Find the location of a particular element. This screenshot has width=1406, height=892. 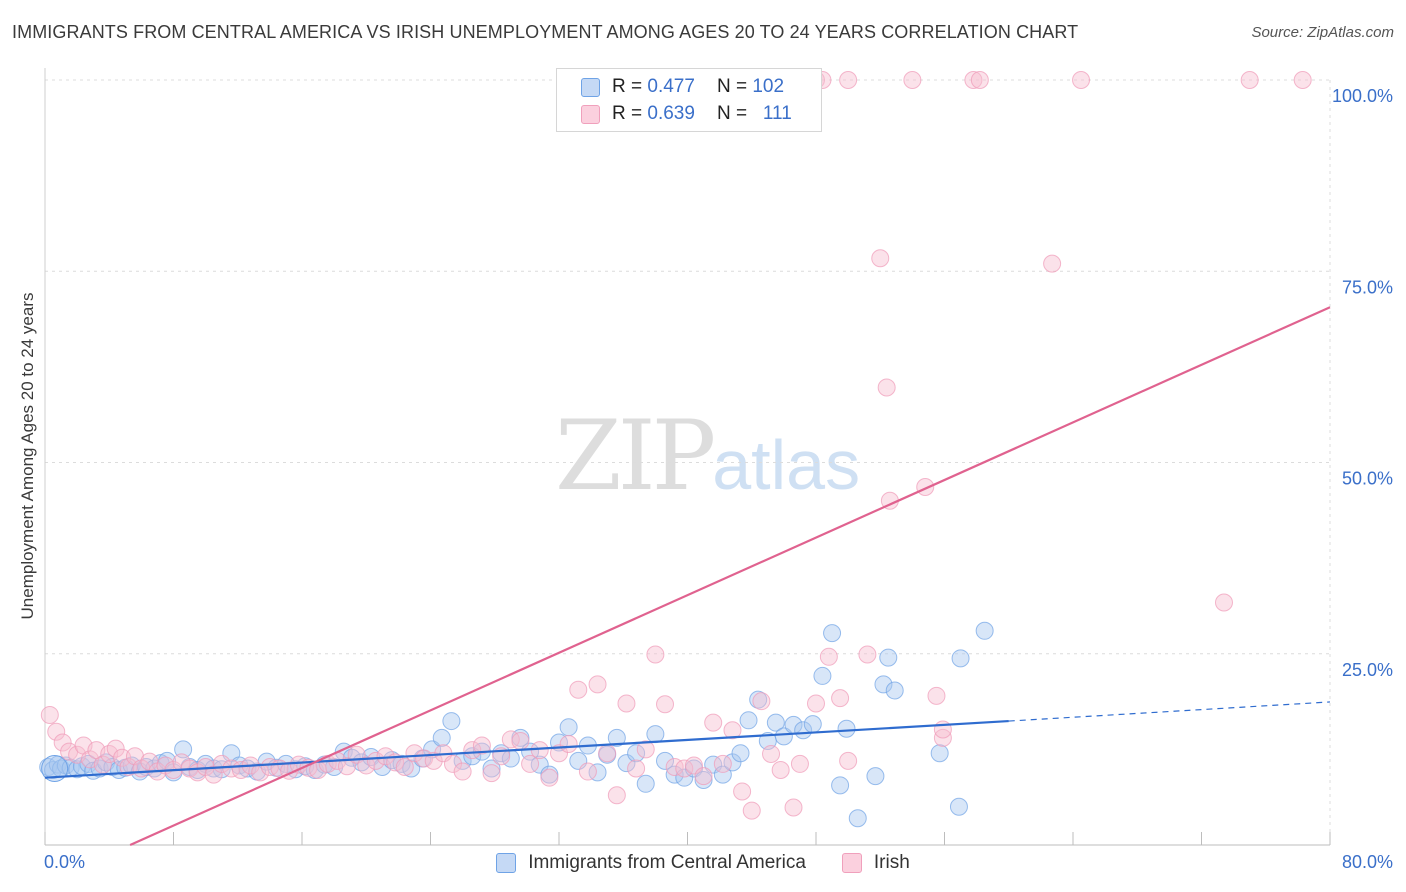

watermark-zip: ZIP is located at coordinates (635, 456).